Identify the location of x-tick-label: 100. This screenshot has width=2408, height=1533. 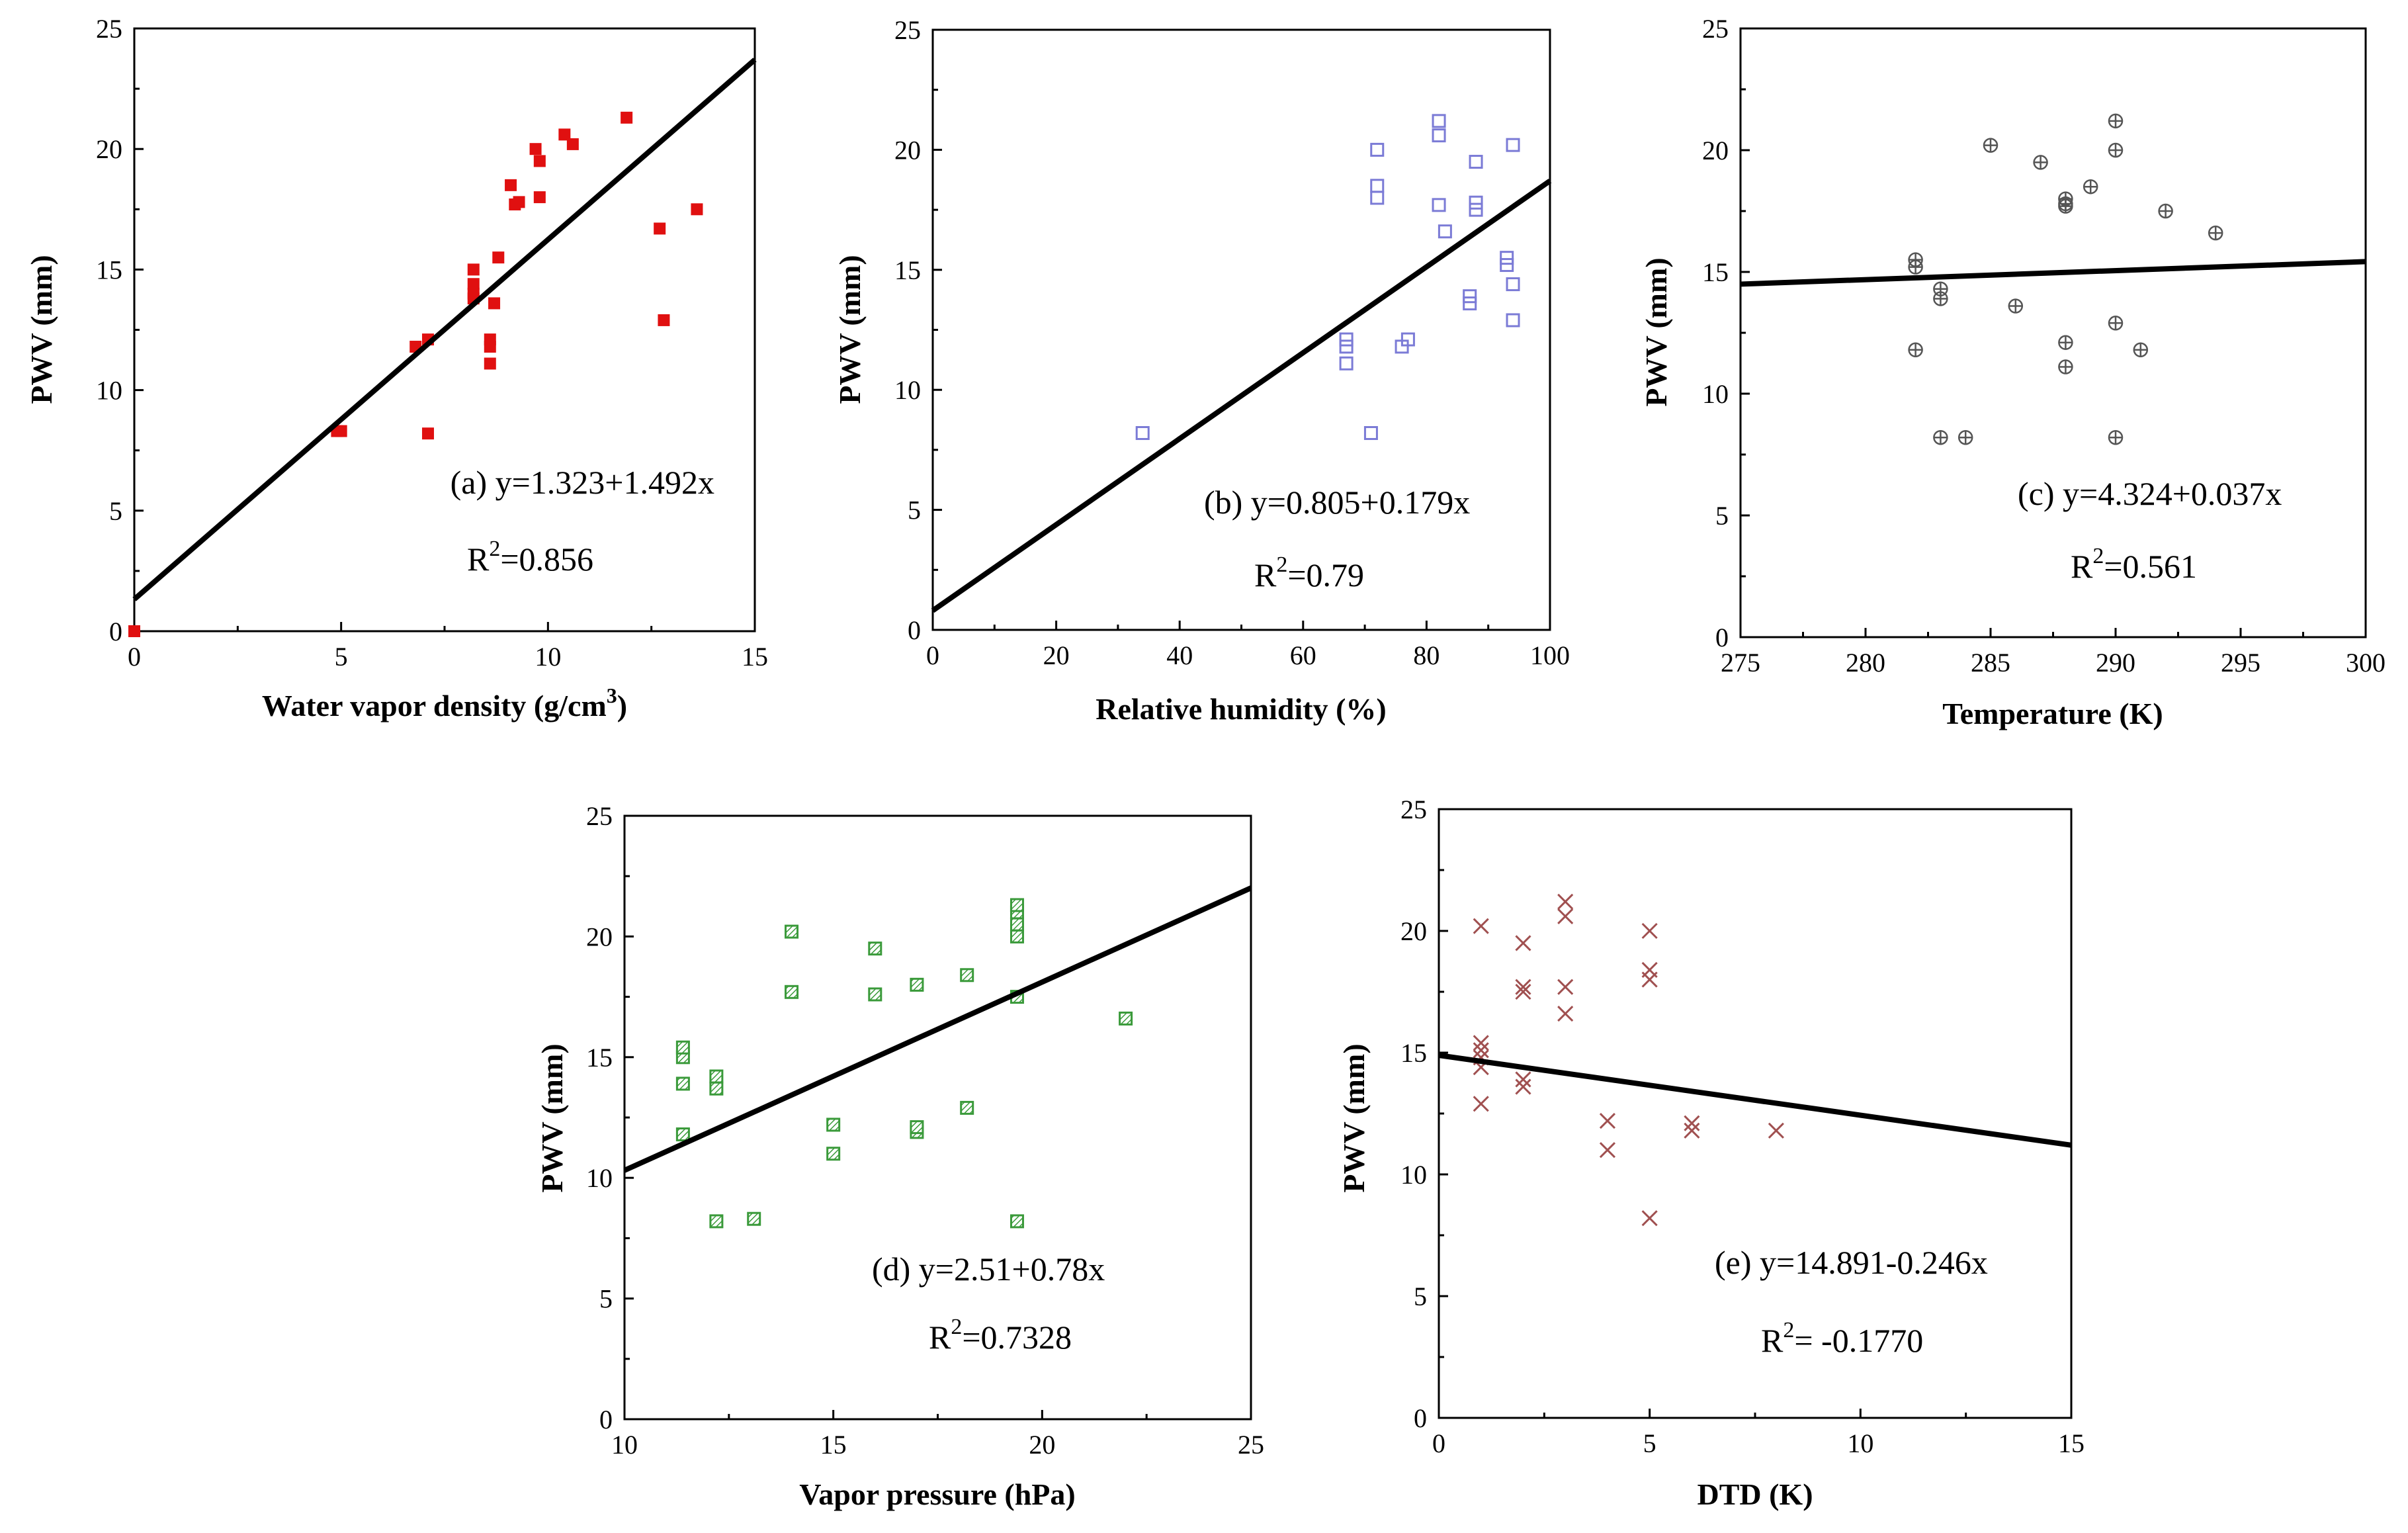
(1550, 655).